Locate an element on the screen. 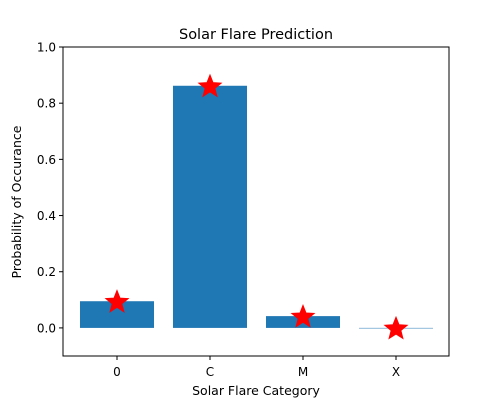 This screenshot has height=400, width=500. y-tick-label: 0.2 is located at coordinates (46, 272).